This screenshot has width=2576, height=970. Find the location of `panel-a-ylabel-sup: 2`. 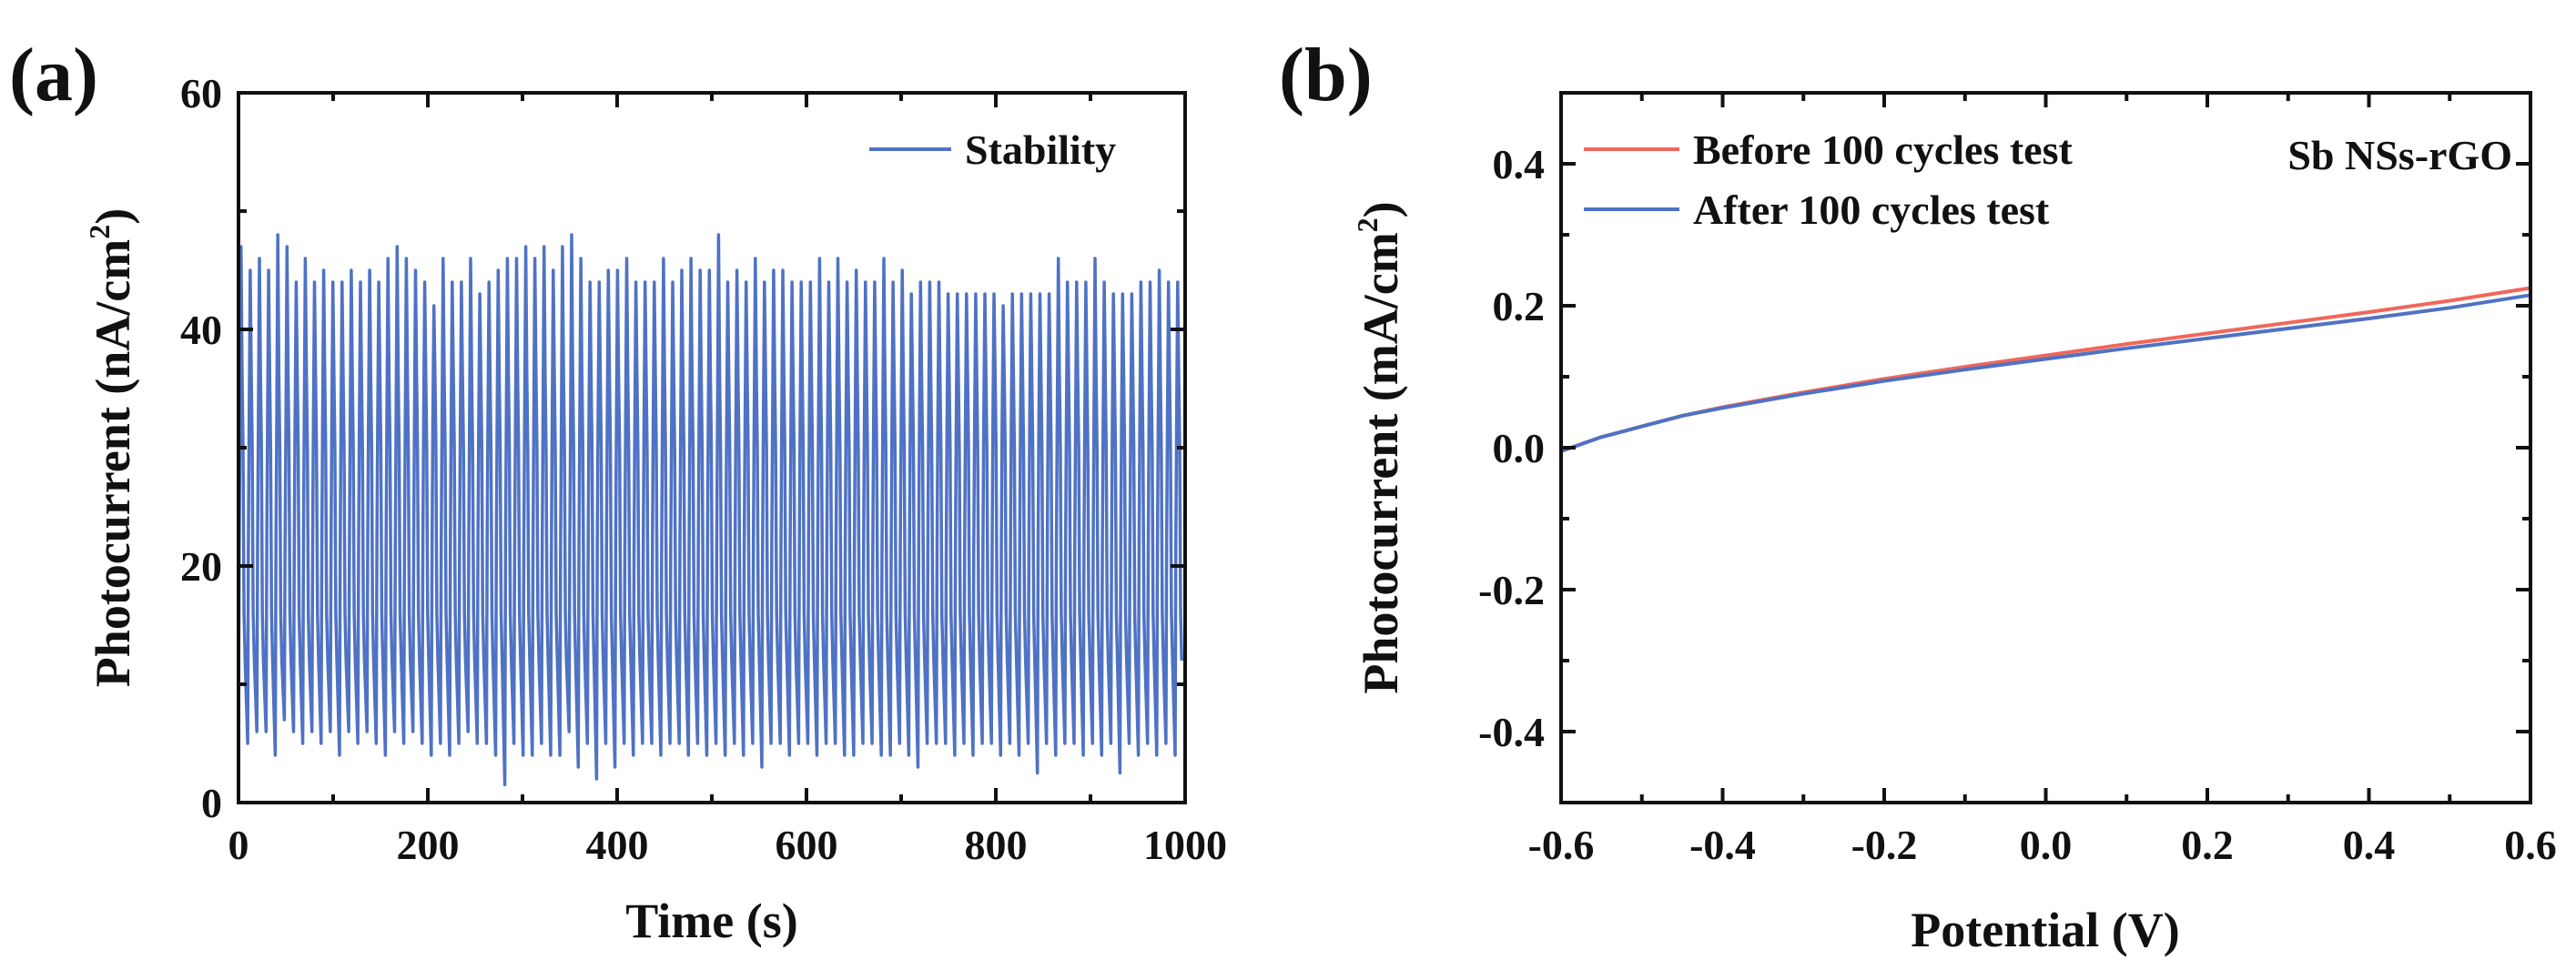

panel-a-ylabel-sup: 2 is located at coordinates (99, 232).